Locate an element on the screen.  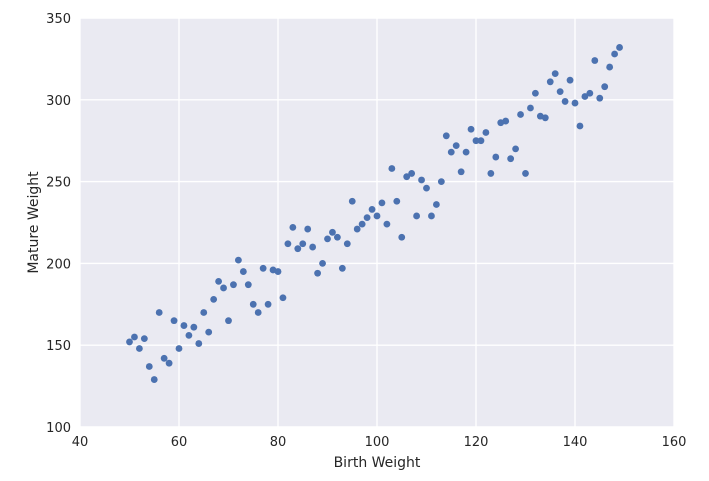
x-tick-label: 80 is located at coordinates (278, 442).